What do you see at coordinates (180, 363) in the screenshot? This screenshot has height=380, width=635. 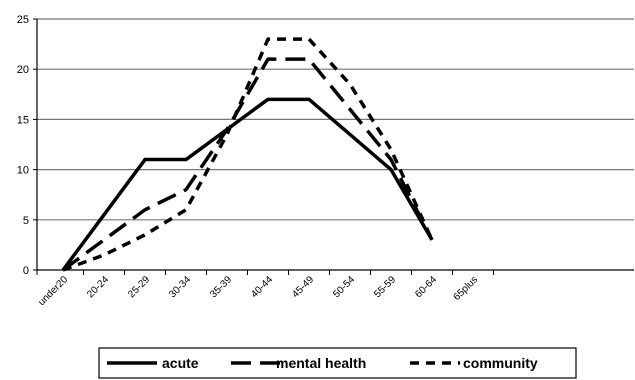 I see `legend-label: acute` at bounding box center [180, 363].